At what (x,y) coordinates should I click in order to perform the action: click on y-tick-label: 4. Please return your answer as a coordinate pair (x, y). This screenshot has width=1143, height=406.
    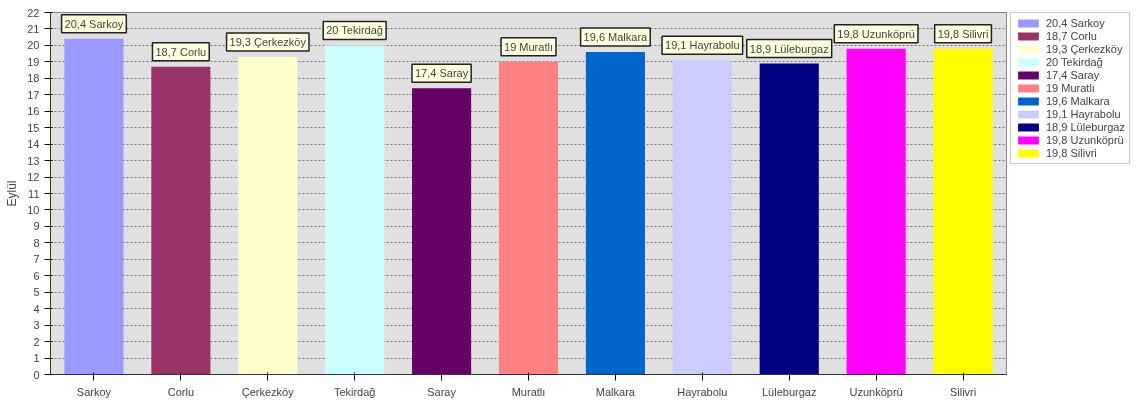
    Looking at the image, I should click on (36, 308).